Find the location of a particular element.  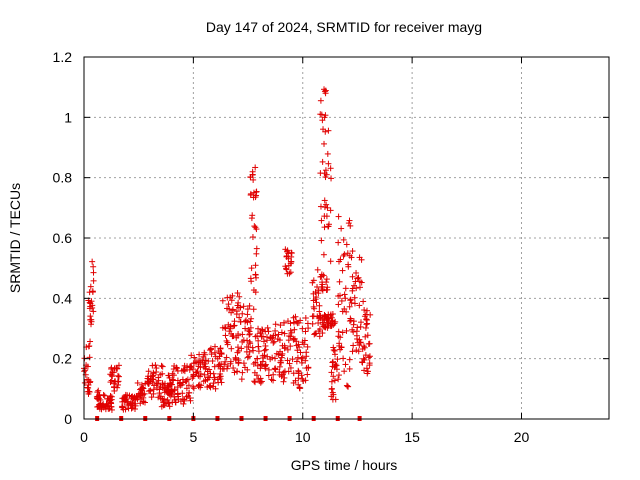

x-tick-label: 0 is located at coordinates (84, 437).